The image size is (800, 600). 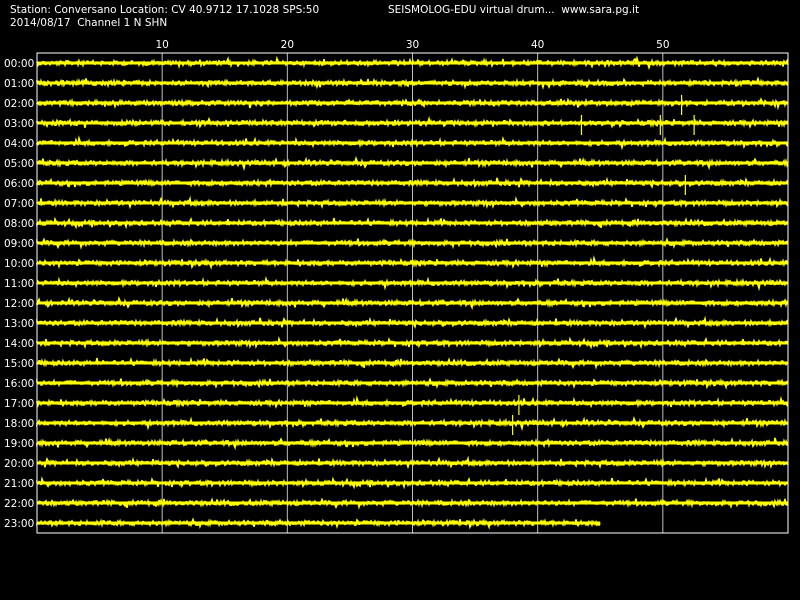 I want to click on x-tick-label: 30, so click(x=412, y=45).